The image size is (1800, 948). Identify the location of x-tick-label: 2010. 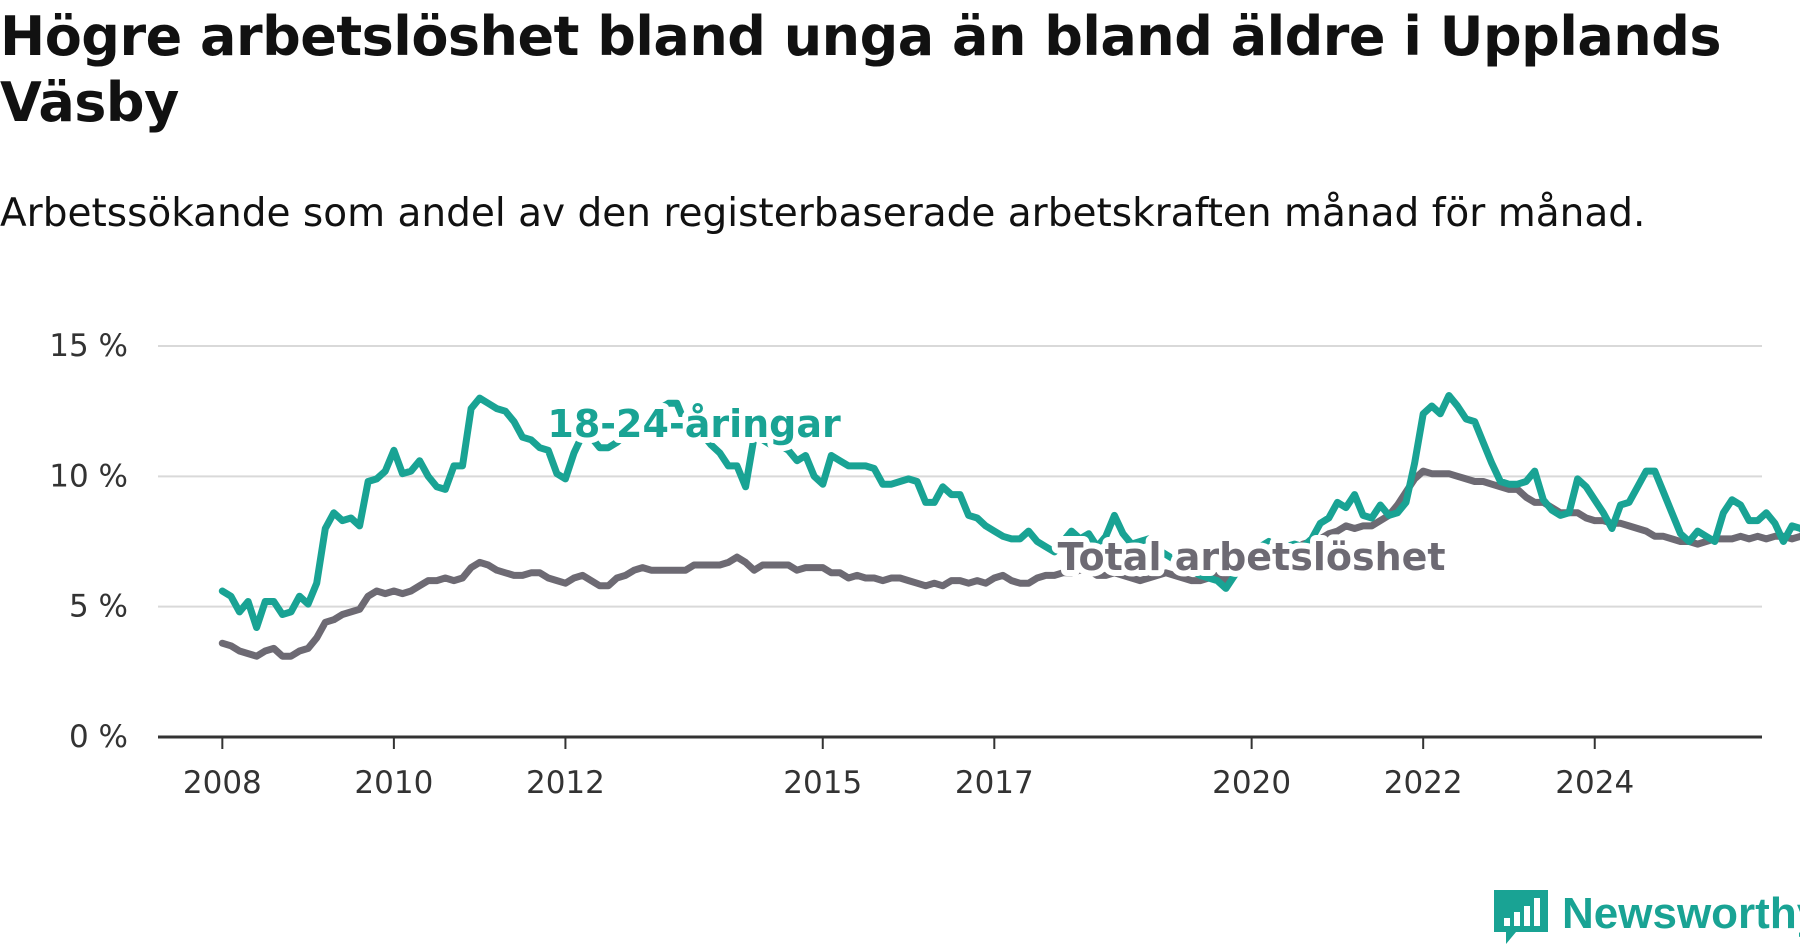
(393, 783).